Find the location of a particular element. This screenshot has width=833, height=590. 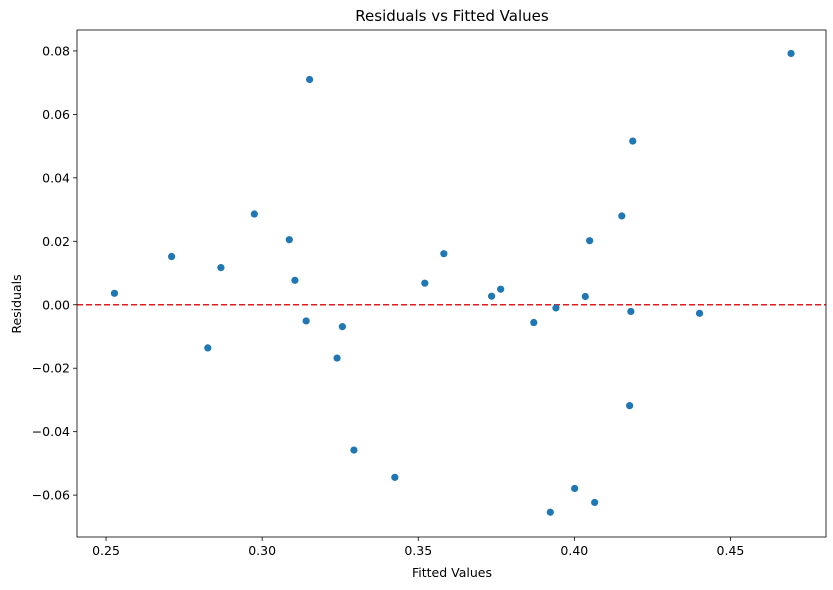

x-axis-label: Fitted Values is located at coordinates (452, 572).